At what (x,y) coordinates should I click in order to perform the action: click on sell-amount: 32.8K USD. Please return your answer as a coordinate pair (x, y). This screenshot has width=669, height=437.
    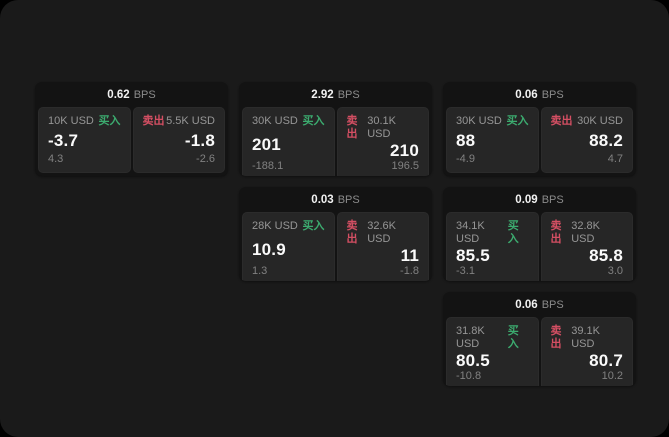
    Looking at the image, I should click on (585, 232).